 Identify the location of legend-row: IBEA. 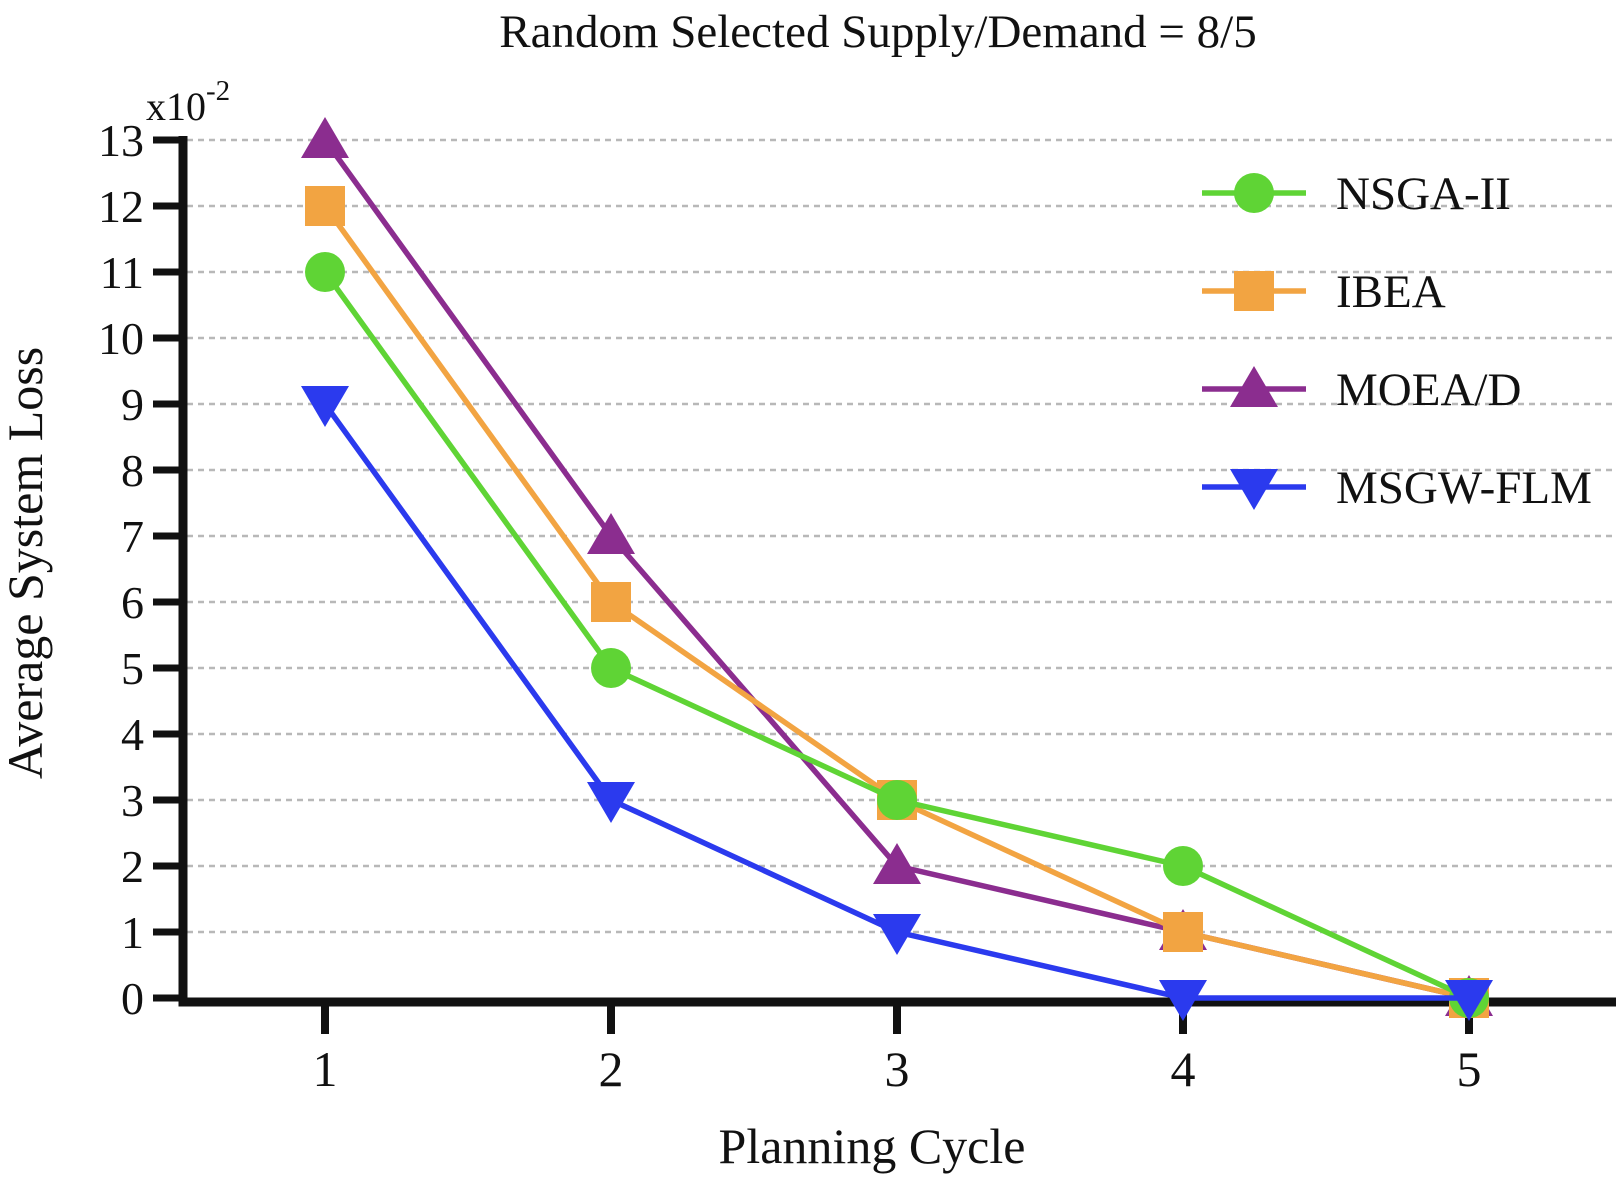
(1324, 292).